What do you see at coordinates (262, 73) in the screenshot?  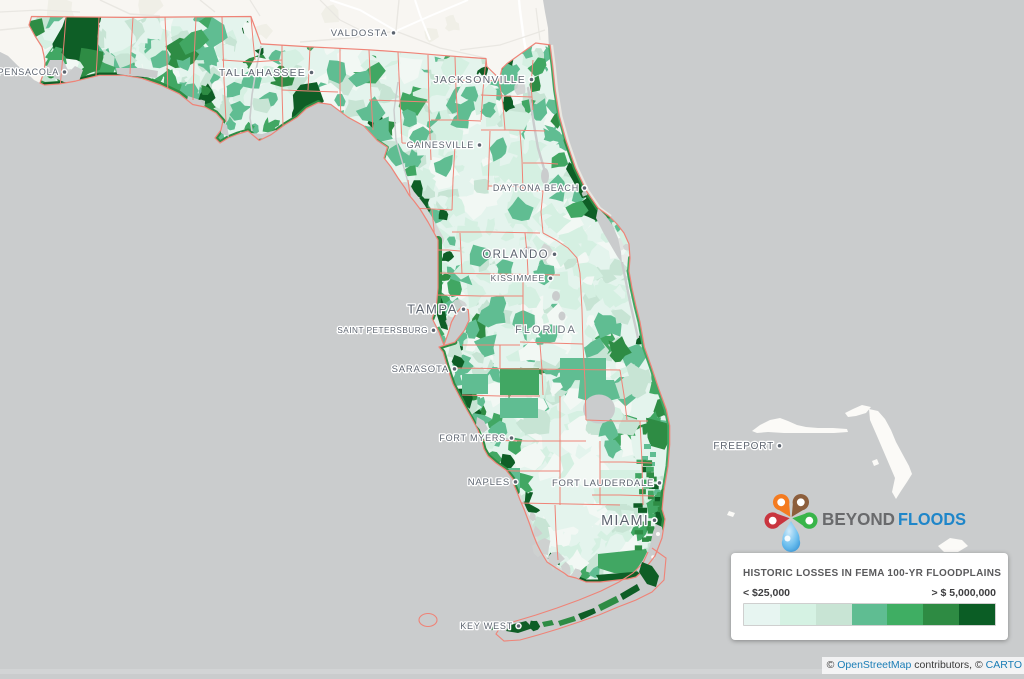 I see `svg-text: TALLAHASSEE` at bounding box center [262, 73].